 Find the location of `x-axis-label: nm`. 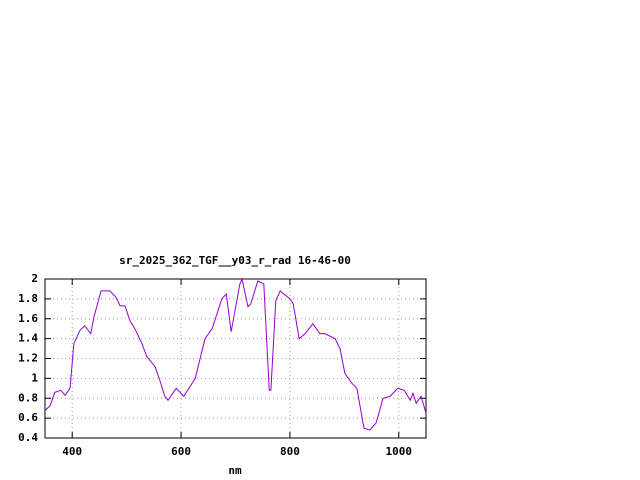

x-axis-label: nm is located at coordinates (235, 470).